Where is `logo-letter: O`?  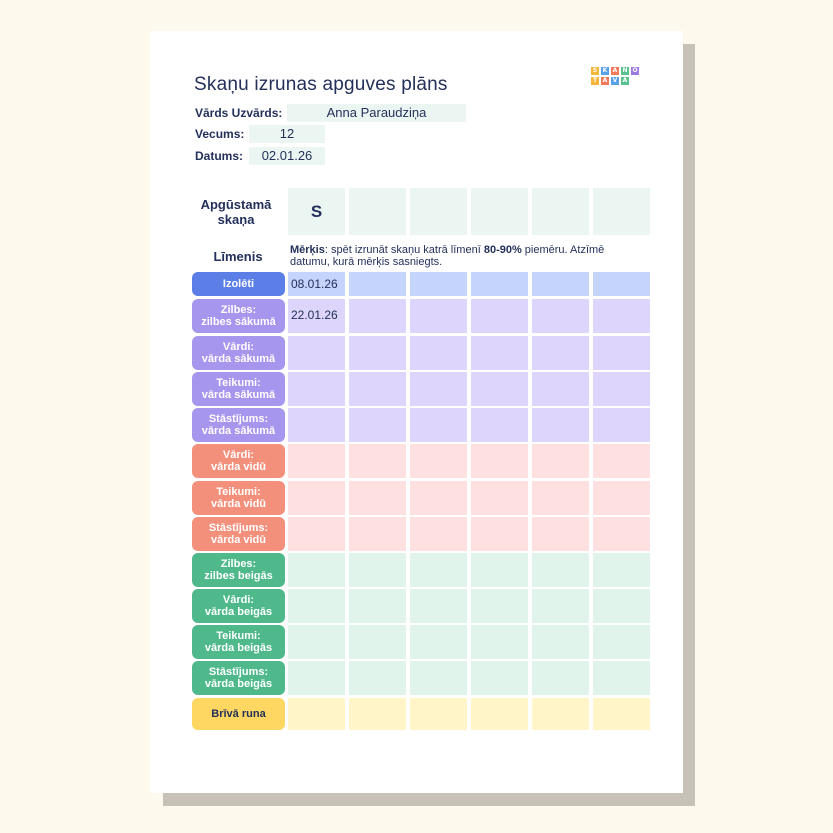 logo-letter: O is located at coordinates (635, 71).